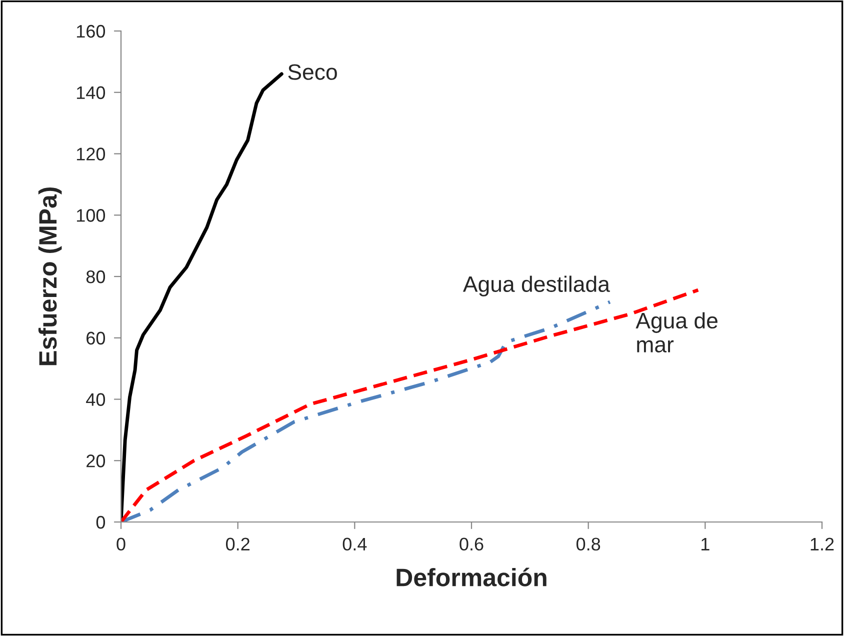 Image resolution: width=844 pixels, height=636 pixels. I want to click on x-axis-title: Deformación, so click(471, 577).